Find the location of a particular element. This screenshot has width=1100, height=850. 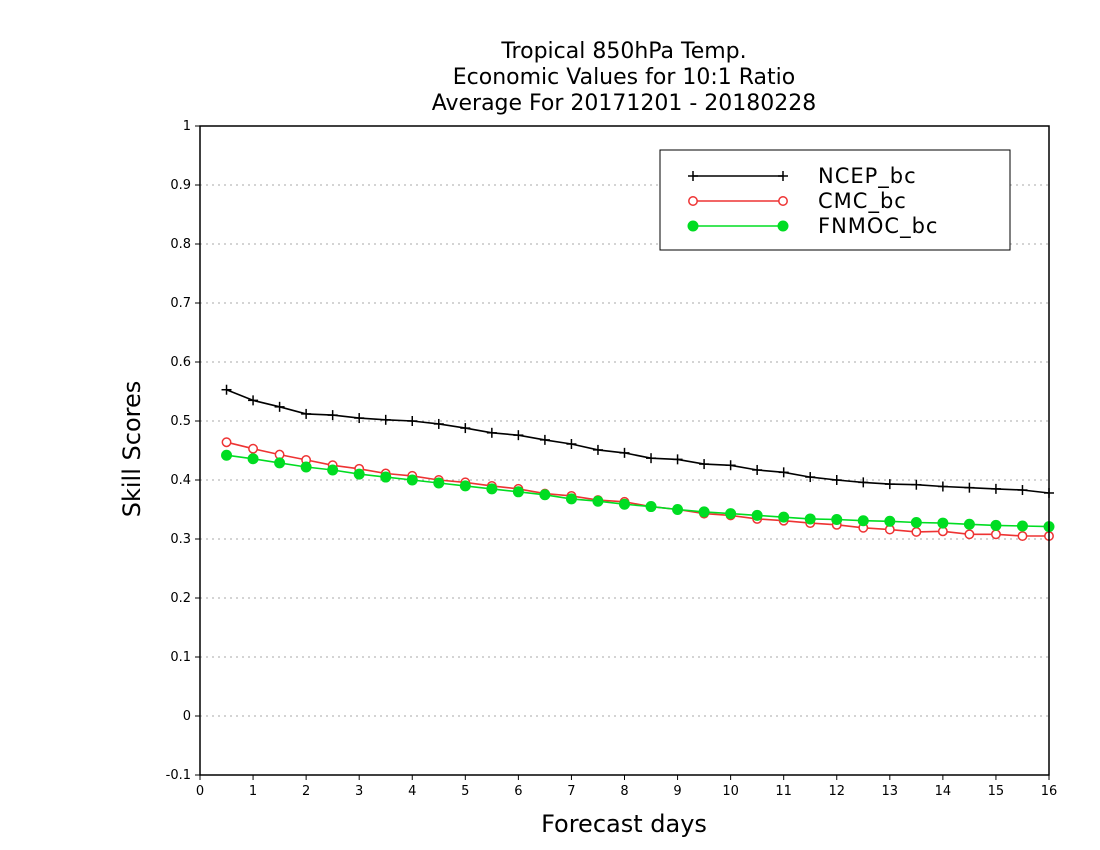

x-tick-label: 3 is located at coordinates (359, 791).